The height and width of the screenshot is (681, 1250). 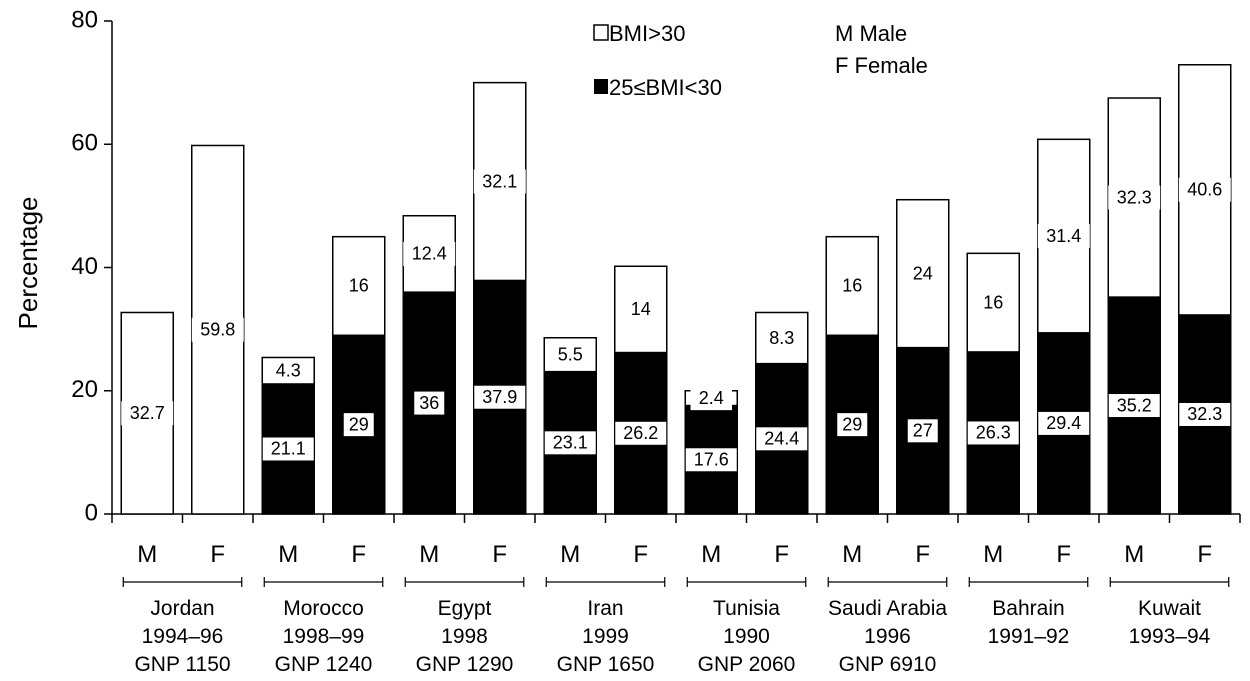 I want to click on data-label-obese: 2.4, so click(x=711, y=398).